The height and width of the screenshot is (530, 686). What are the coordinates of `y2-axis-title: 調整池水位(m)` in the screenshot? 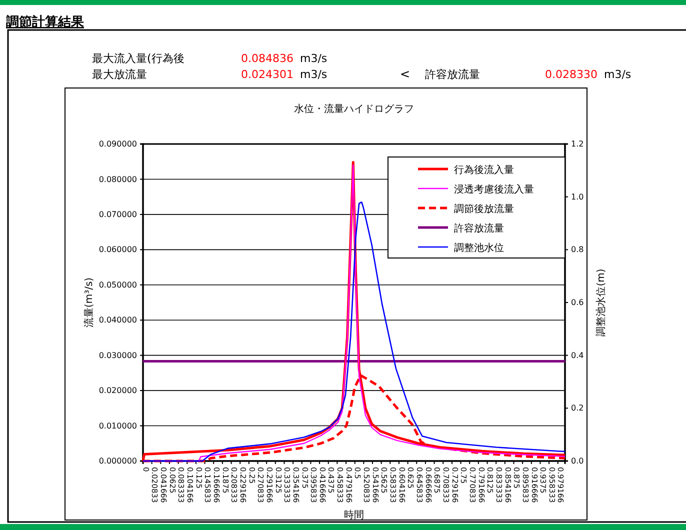 It's located at (601, 302).